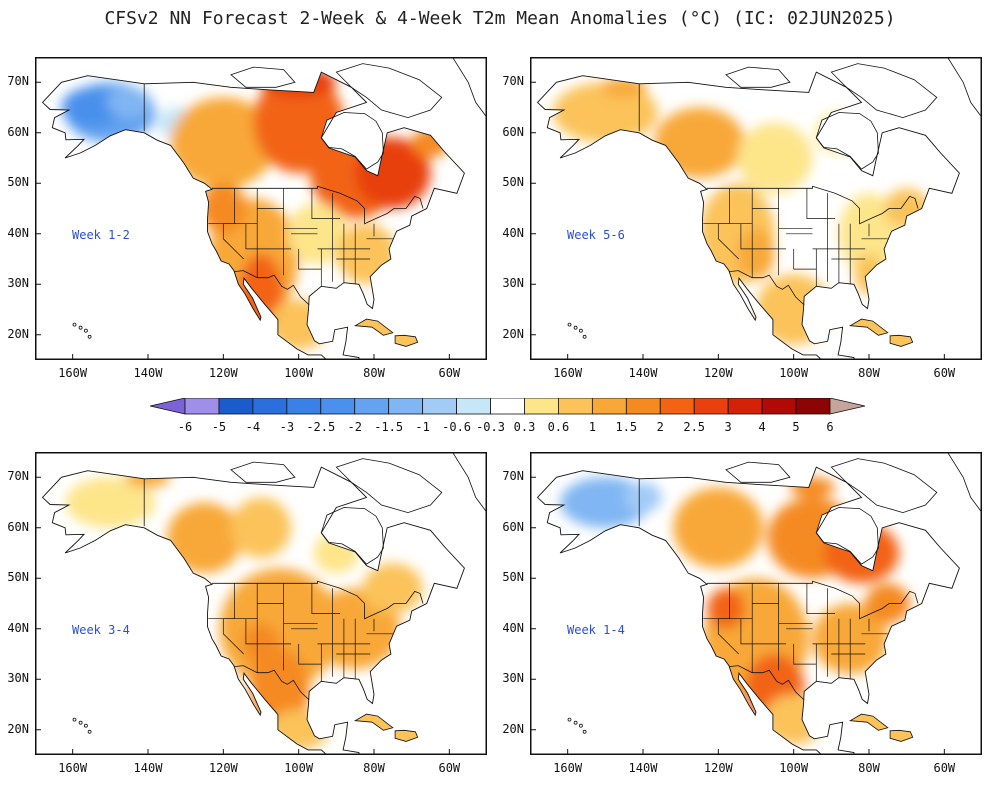 This screenshot has width=1000, height=800. I want to click on colorbar-swatches, so click(507, 406).